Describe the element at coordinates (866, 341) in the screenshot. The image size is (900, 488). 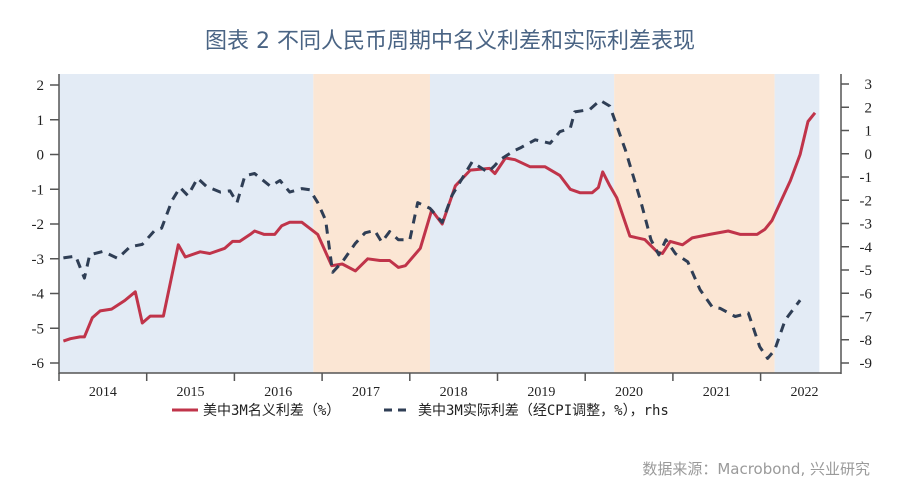
I see `y-right-tick-label: -8` at that location.